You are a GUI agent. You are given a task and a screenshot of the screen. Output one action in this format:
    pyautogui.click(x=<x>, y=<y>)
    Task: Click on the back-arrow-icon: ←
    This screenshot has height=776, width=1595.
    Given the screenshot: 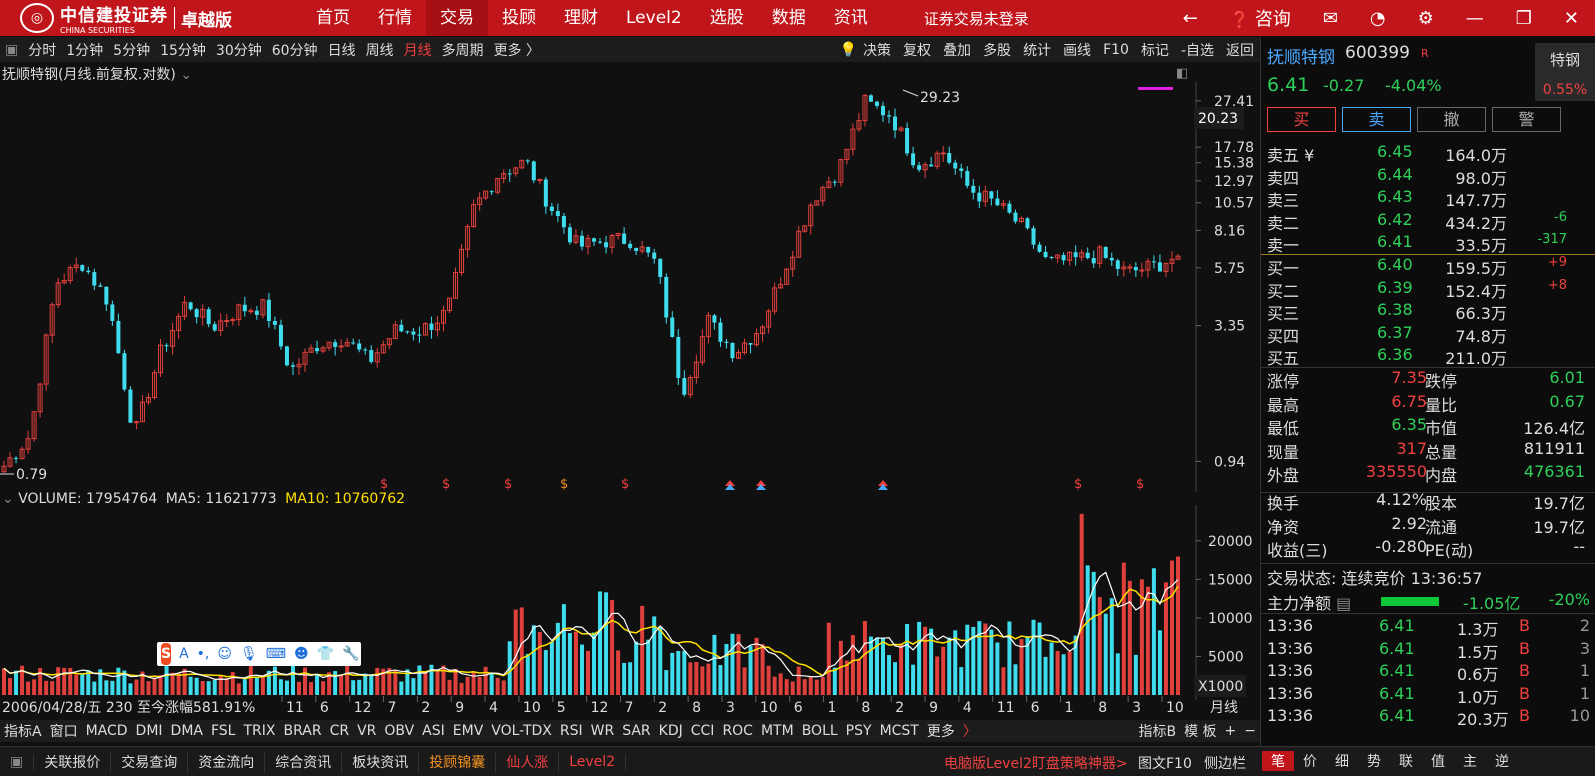 What is the action you would take?
    pyautogui.click(x=1190, y=18)
    